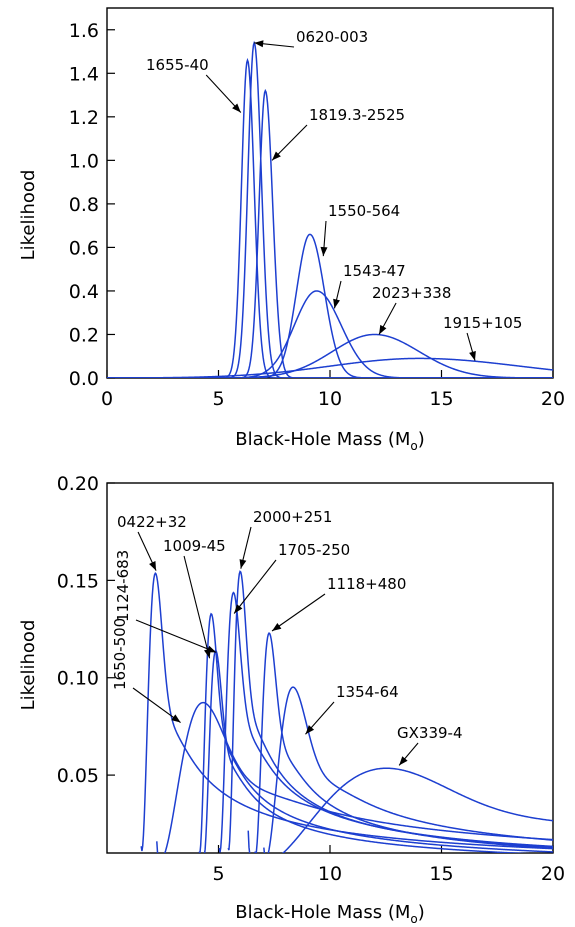 The height and width of the screenshot is (927, 575). What do you see at coordinates (482, 323) in the screenshot?
I see `top-annotation-1915-105: 1915+105` at bounding box center [482, 323].